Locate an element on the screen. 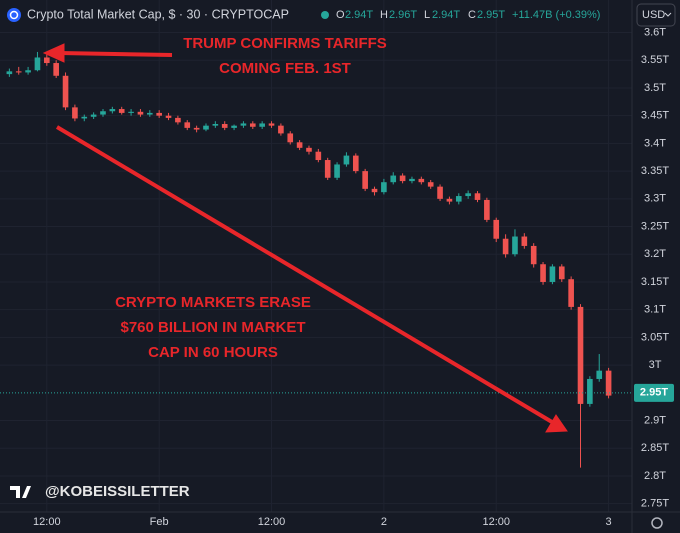 The height and width of the screenshot is (533, 680). currency: USD is located at coordinates (653, 15).